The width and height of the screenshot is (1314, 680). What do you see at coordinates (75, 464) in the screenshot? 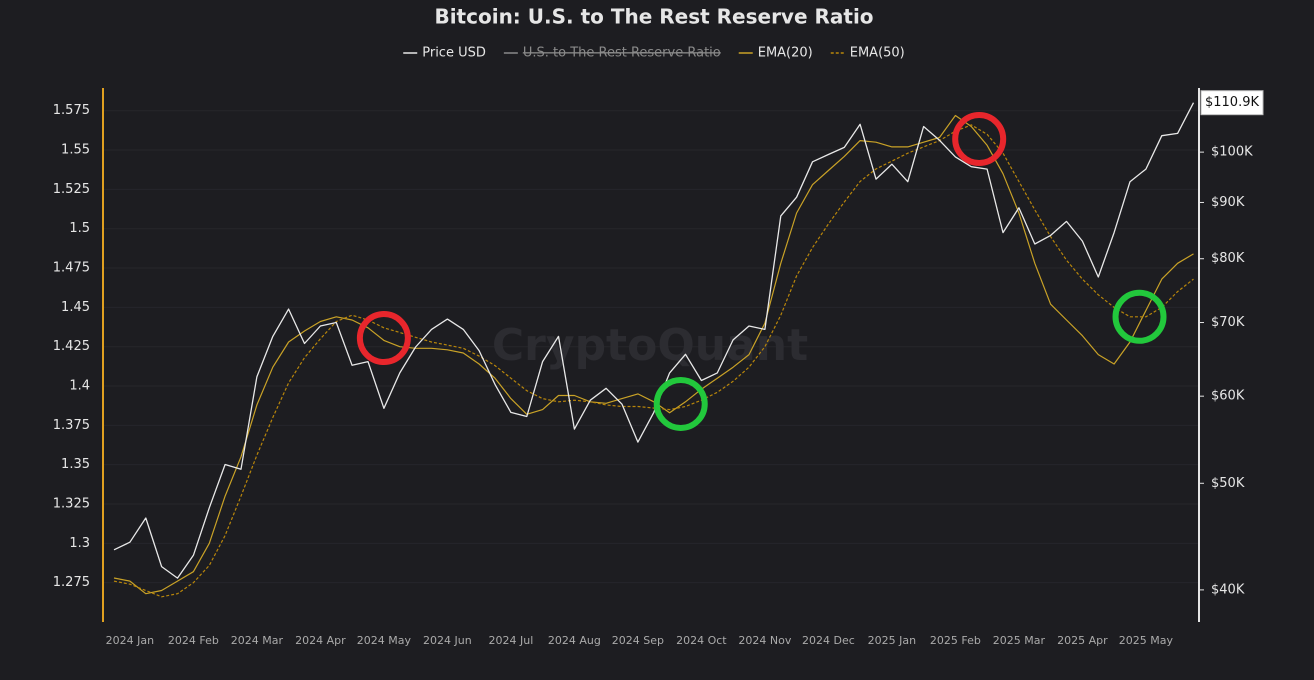
I see `y-tick-label: 1.35` at bounding box center [75, 464].